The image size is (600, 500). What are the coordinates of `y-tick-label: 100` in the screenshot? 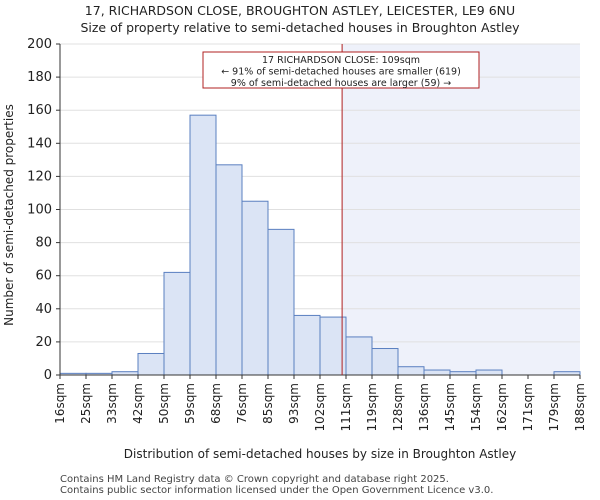 It's located at (39, 210).